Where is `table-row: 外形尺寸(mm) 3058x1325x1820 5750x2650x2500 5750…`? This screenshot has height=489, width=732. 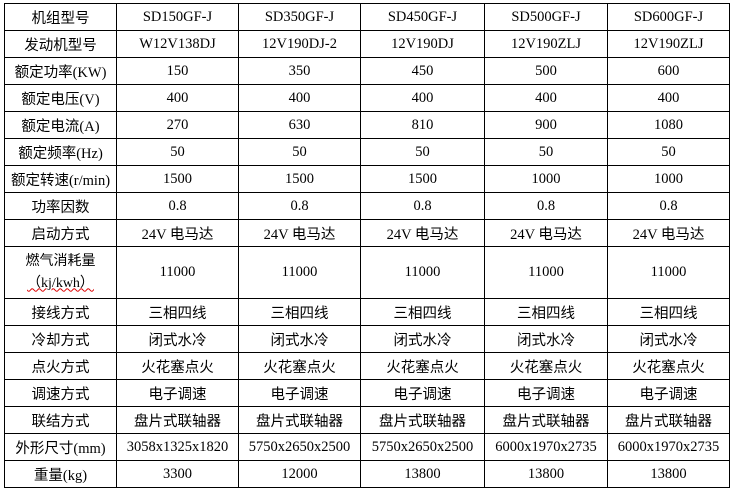 table-row: 外形尺寸(mm) 3058x1325x1820 5750x2650x2500 5750… is located at coordinates (367, 447).